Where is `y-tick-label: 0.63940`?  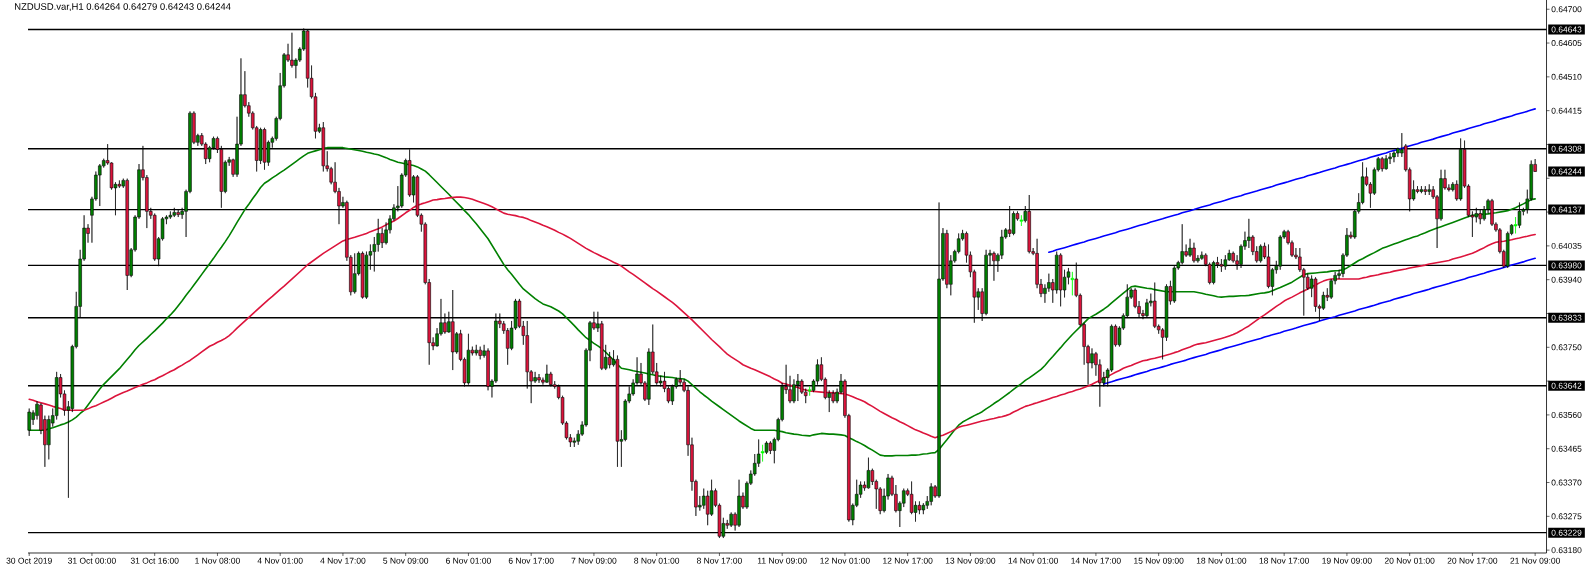
y-tick-label: 0.63940 is located at coordinates (1566, 279).